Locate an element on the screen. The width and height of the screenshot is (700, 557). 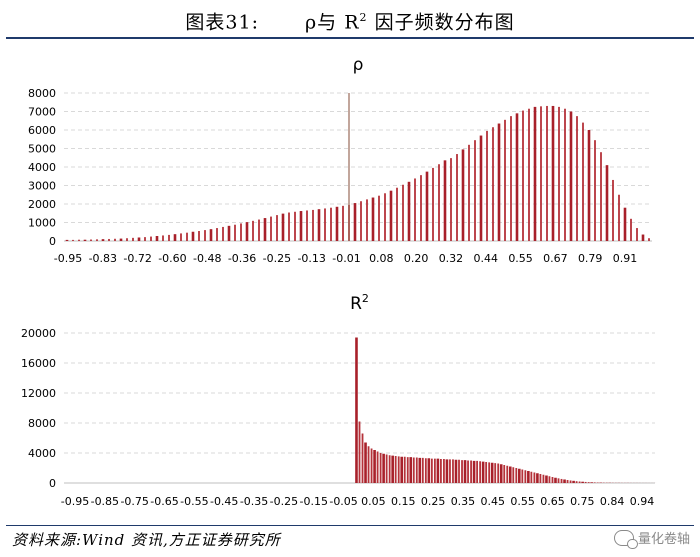
x-tick-label: -0.65 is located at coordinates (164, 501).